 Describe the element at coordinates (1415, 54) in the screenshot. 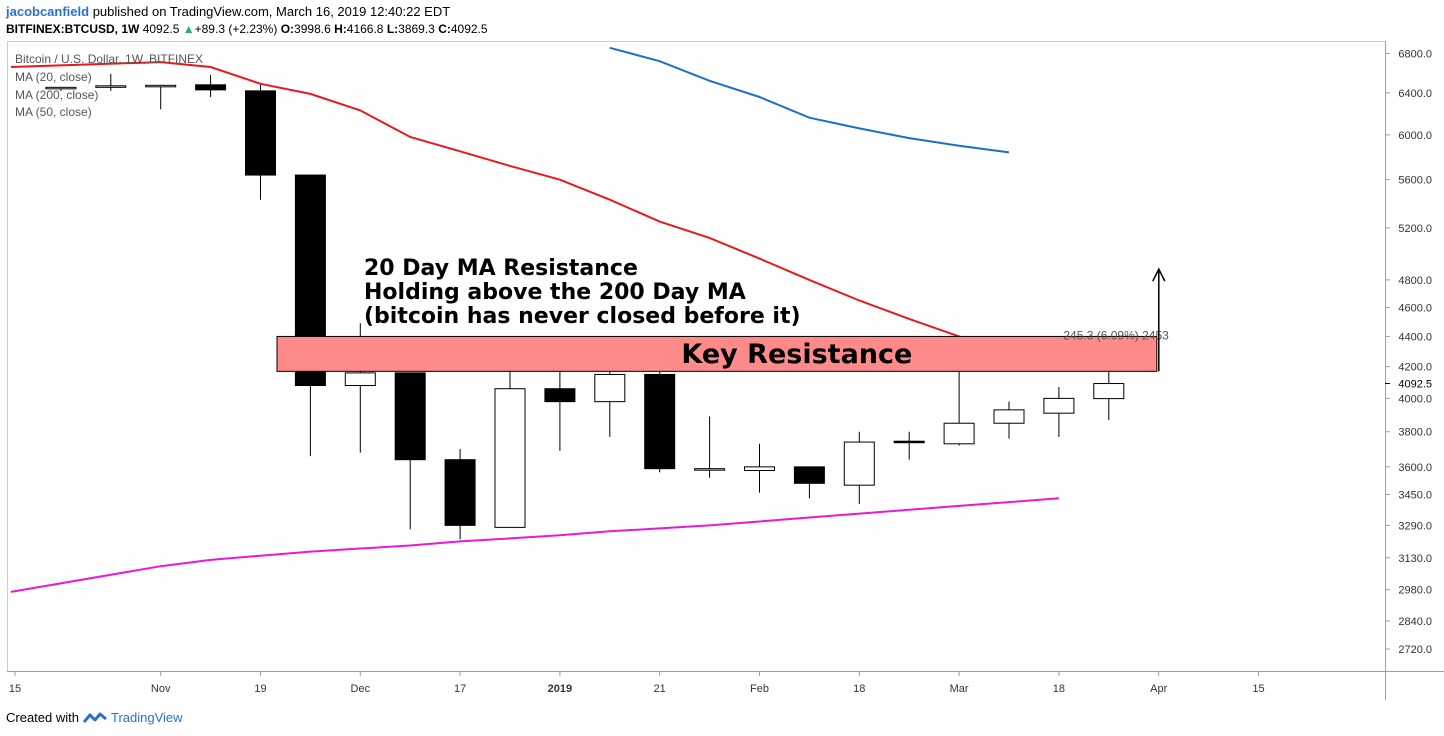

I see `y-tick-label: 6800.0` at that location.